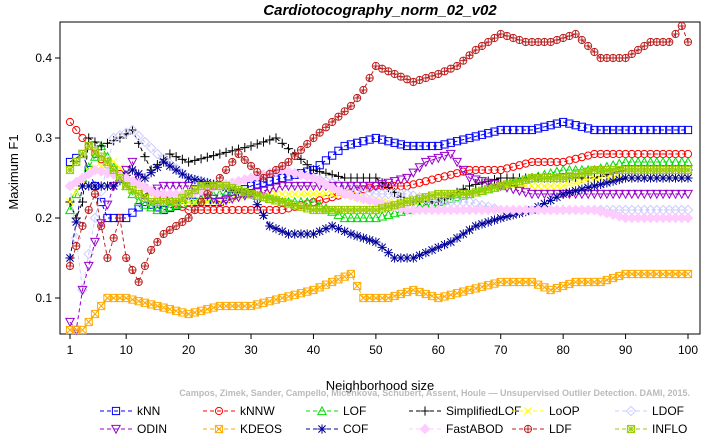 The image size is (702, 439). I want to click on legend-item-knn: kNN, so click(130, 411).